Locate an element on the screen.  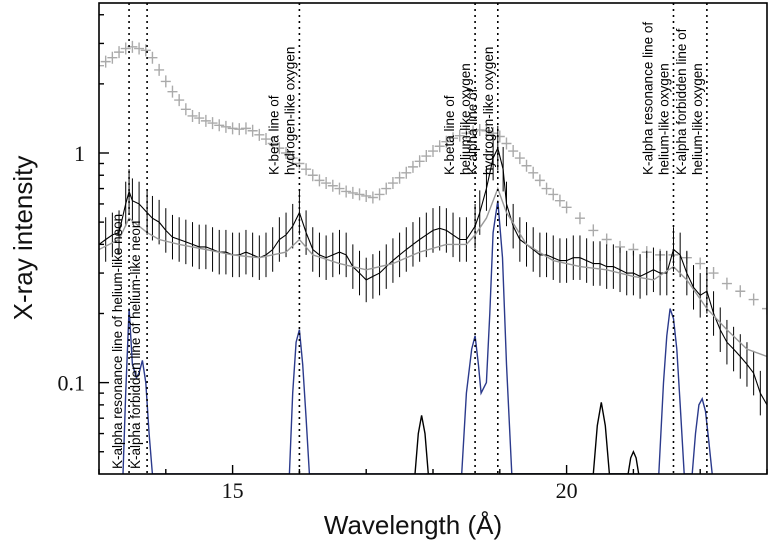
y-tick-label: 0.1 is located at coordinates (72, 383).